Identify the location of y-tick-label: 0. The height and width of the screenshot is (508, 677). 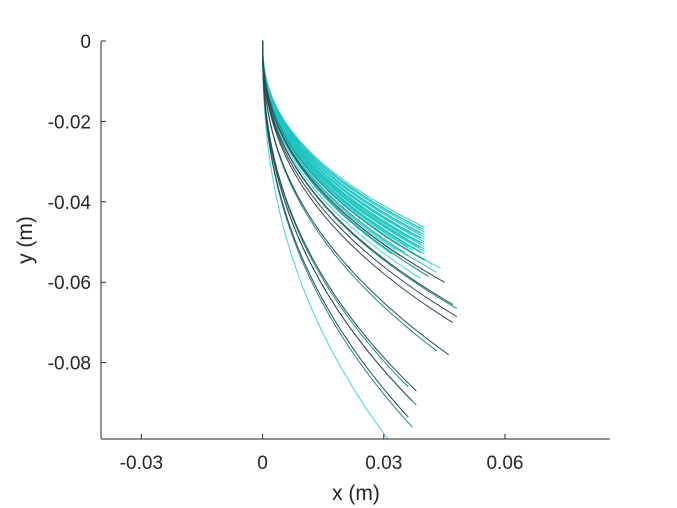
(85, 42).